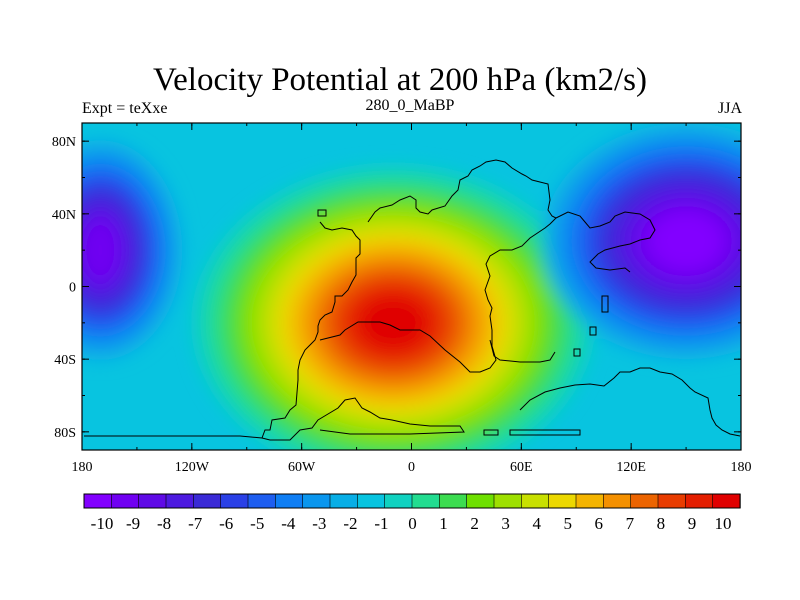 This screenshot has width=800, height=600. I want to click on colorbar-label: -10, so click(102, 523).